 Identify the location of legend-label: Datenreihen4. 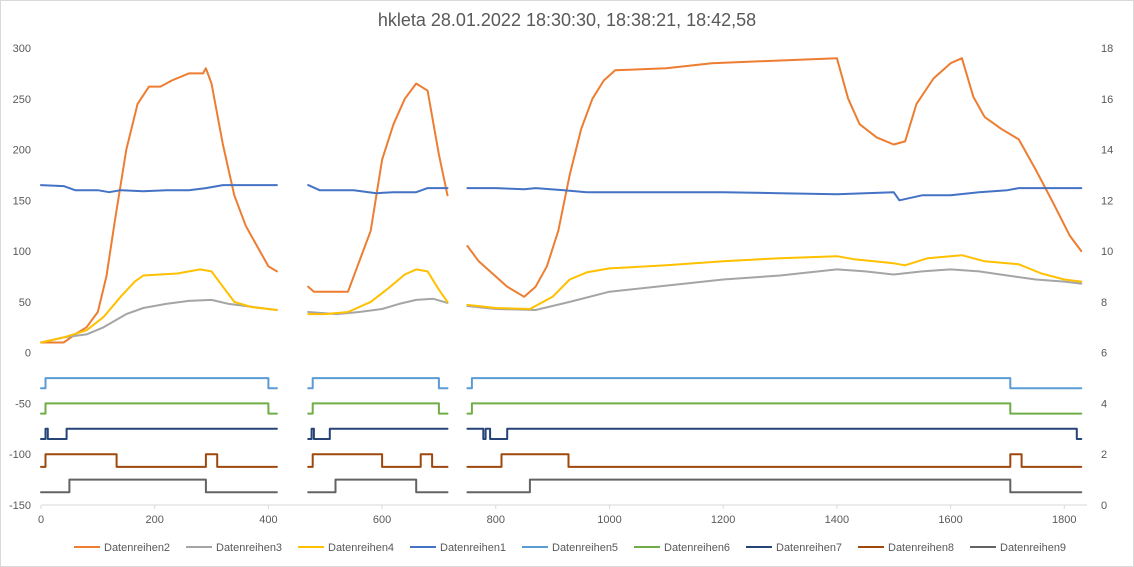
(361, 548).